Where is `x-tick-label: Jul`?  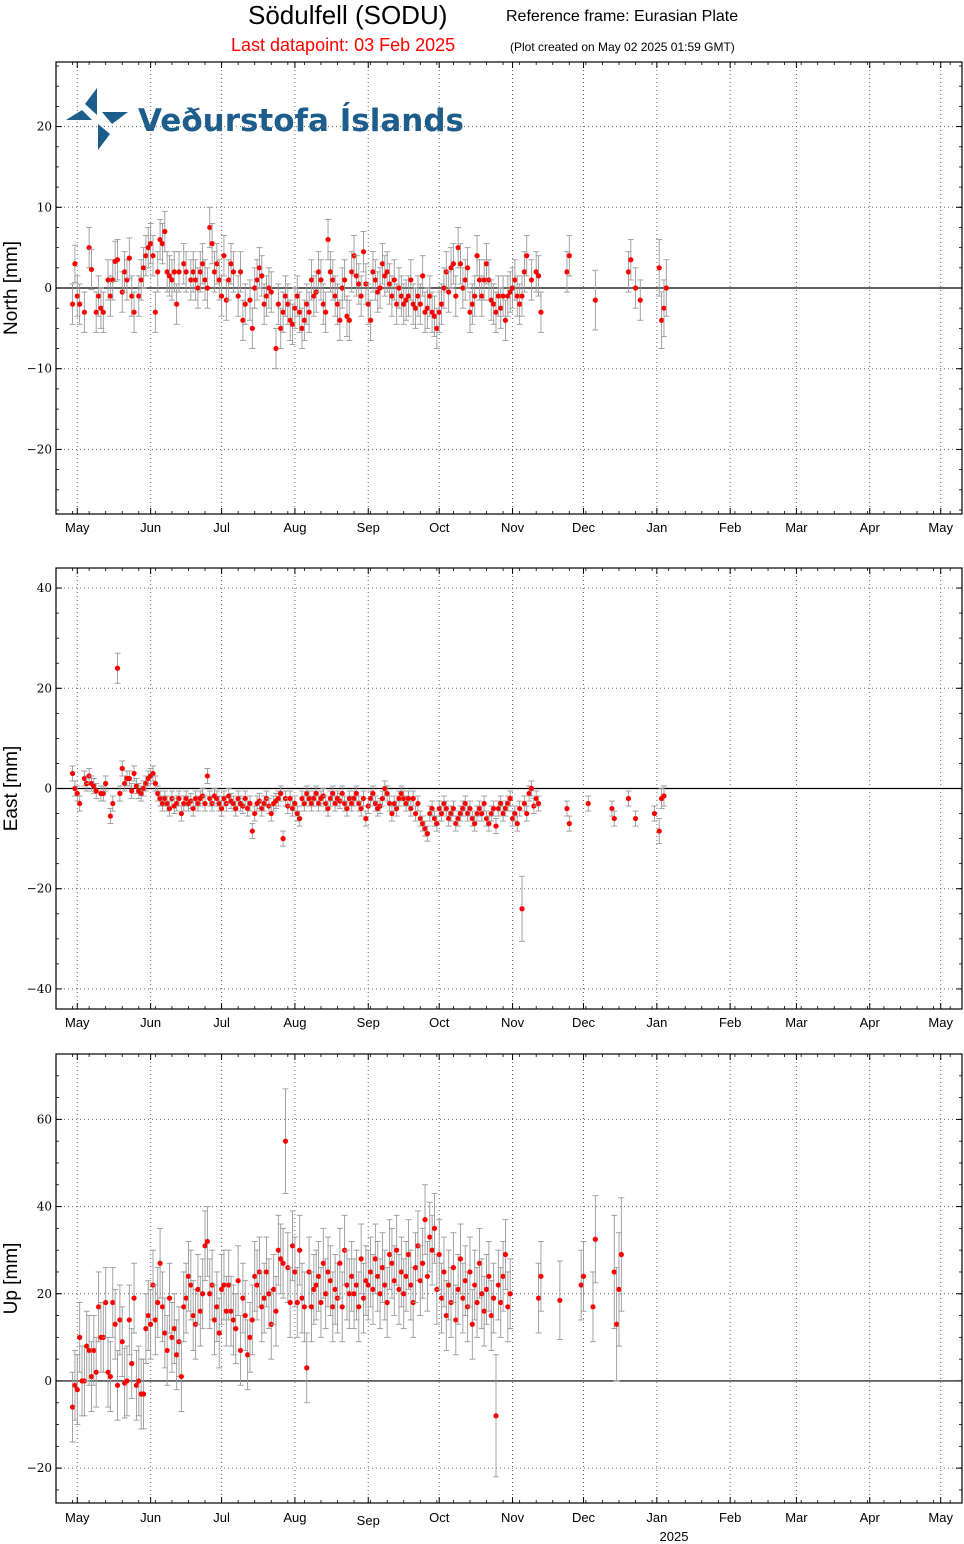
x-tick-label: Jul is located at coordinates (221, 527).